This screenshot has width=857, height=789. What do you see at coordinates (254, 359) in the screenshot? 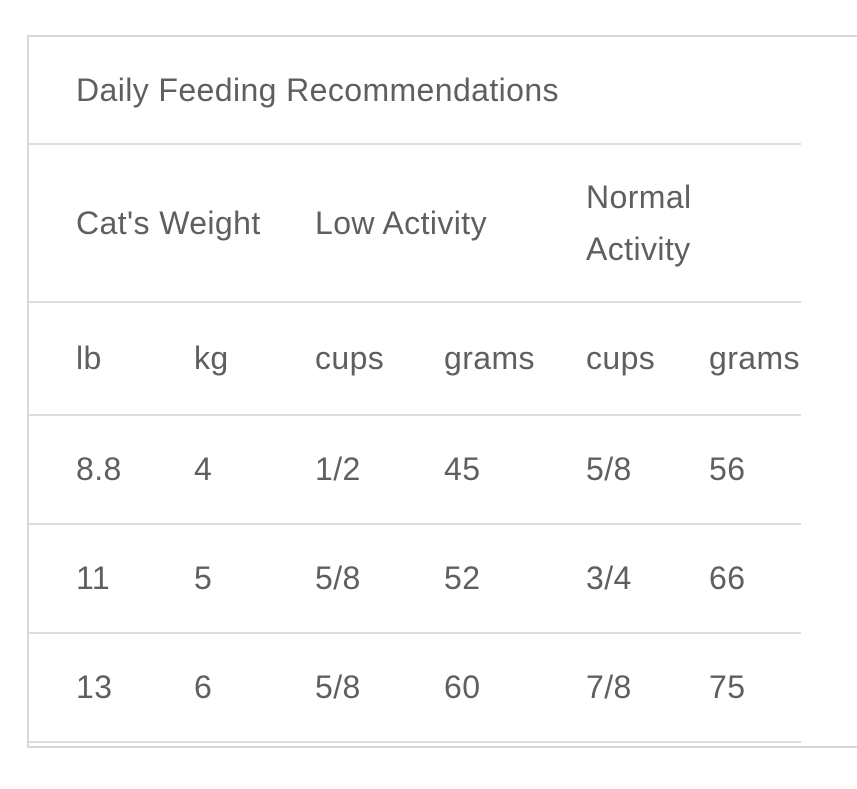
I see `column-header-kg: kg` at bounding box center [254, 359].